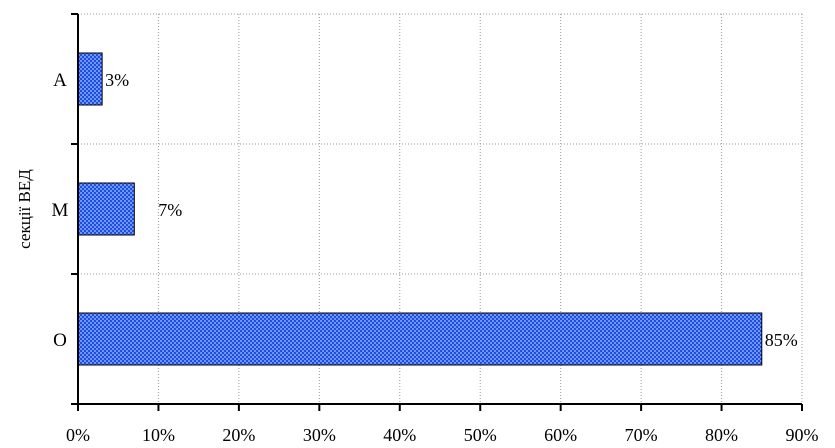 This screenshot has height=448, width=835. What do you see at coordinates (319, 435) in the screenshot?
I see `x-tick-label: 30%` at bounding box center [319, 435].